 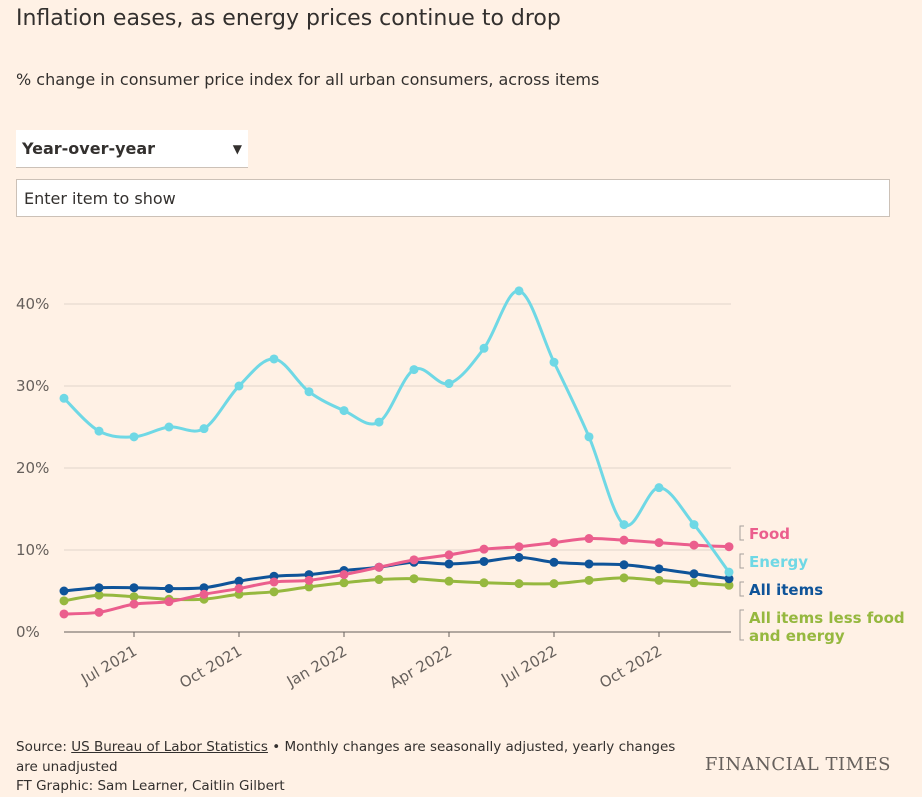 I want to click on x-tick-label: Jan 2022, so click(x=316, y=666).